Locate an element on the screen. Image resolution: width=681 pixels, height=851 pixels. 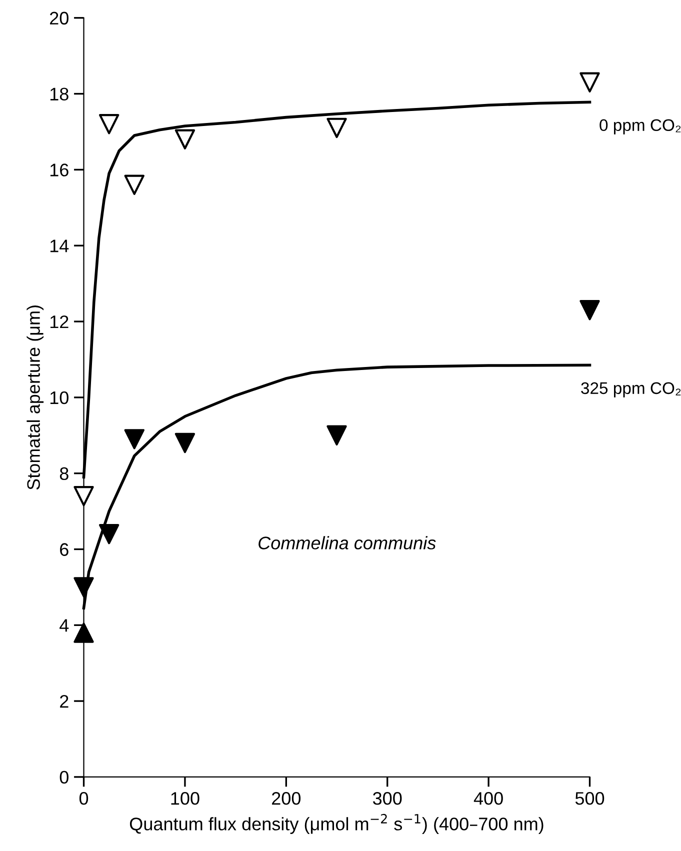
y-tick-label: 6 is located at coordinates (64, 549).